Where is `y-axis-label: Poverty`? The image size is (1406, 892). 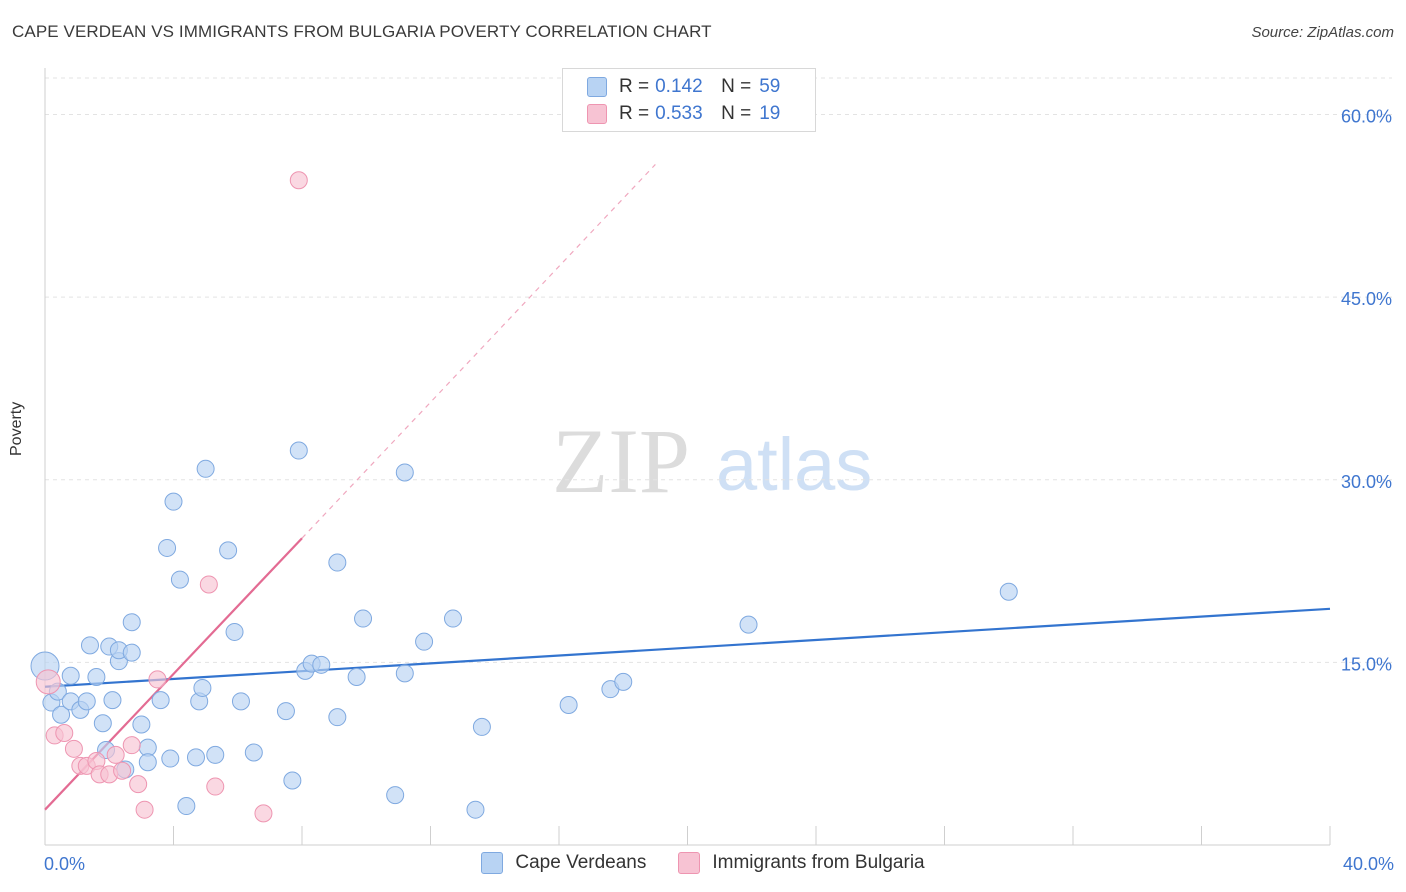 y-axis-label: Poverty is located at coordinates (16, 428).